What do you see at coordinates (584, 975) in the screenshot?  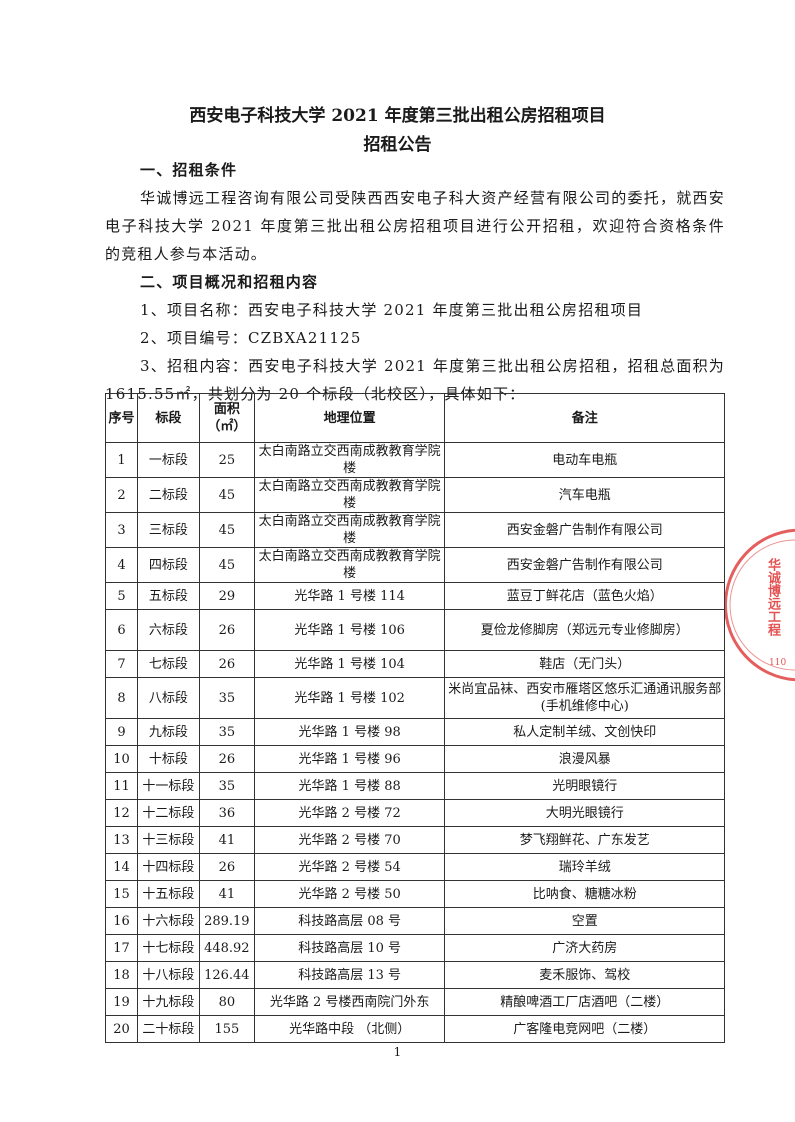 I see `cell-remark: 麦禾服饰、驾校` at bounding box center [584, 975].